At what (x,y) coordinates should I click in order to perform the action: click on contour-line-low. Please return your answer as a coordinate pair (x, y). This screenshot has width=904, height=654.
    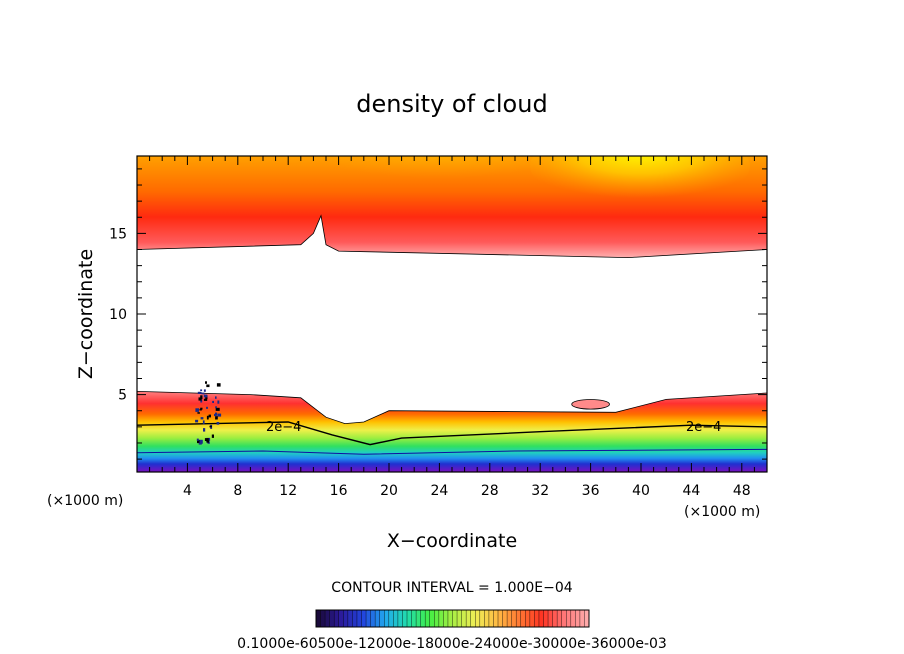
    Looking at the image, I should click on (452, 451).